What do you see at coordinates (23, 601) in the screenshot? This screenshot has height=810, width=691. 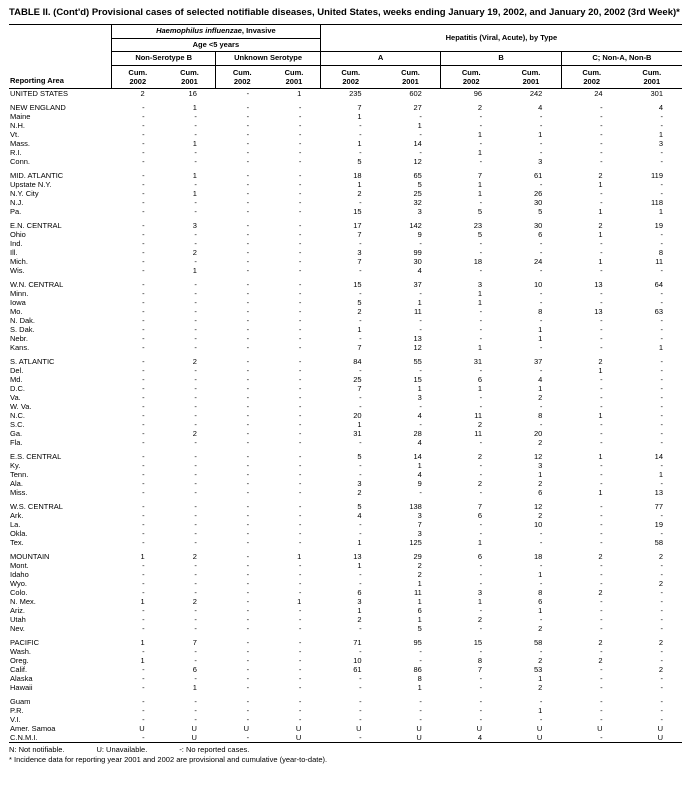 I see `reporting-area-cell: N. Mex.` at bounding box center [23, 601].